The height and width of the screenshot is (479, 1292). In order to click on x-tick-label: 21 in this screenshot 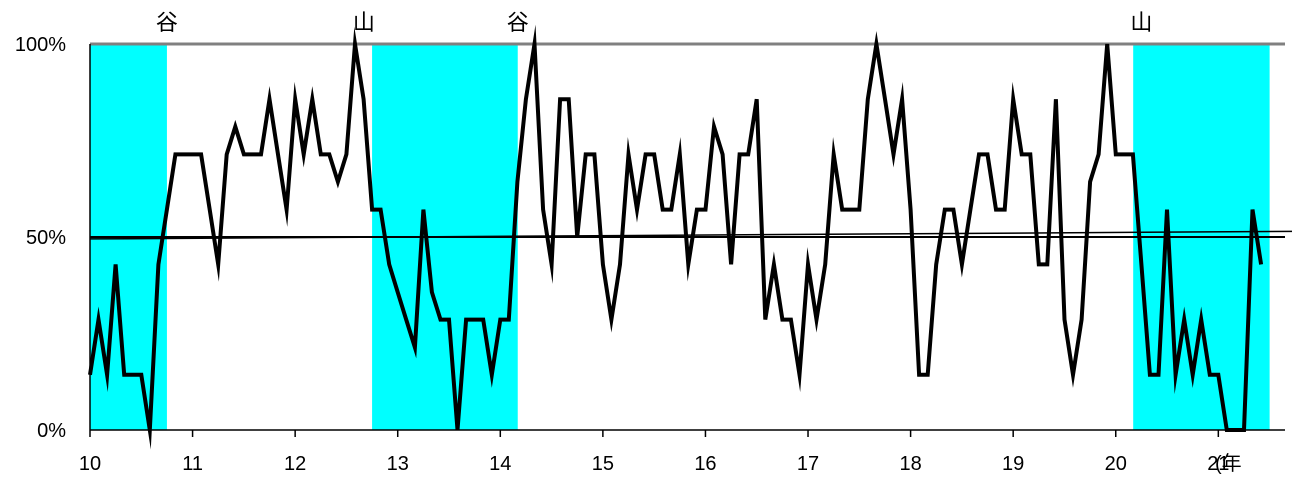, I will do `click(1218, 464)`.